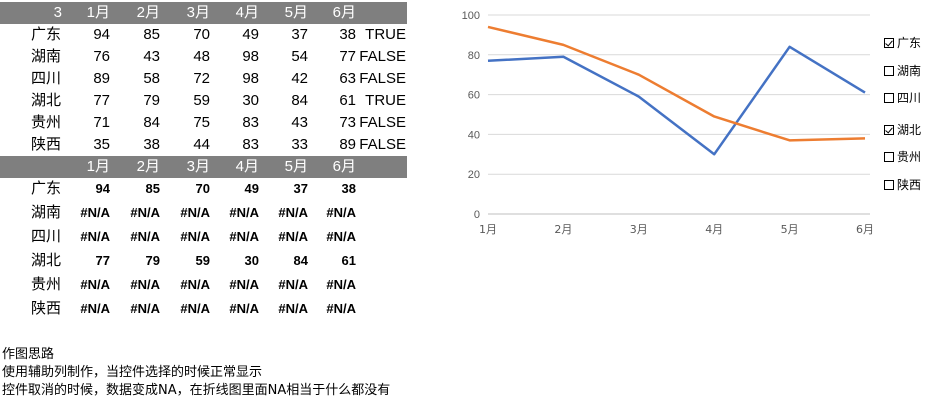 The image size is (928, 407). I want to click on table2-row-name: 陕西, so click(46, 308).